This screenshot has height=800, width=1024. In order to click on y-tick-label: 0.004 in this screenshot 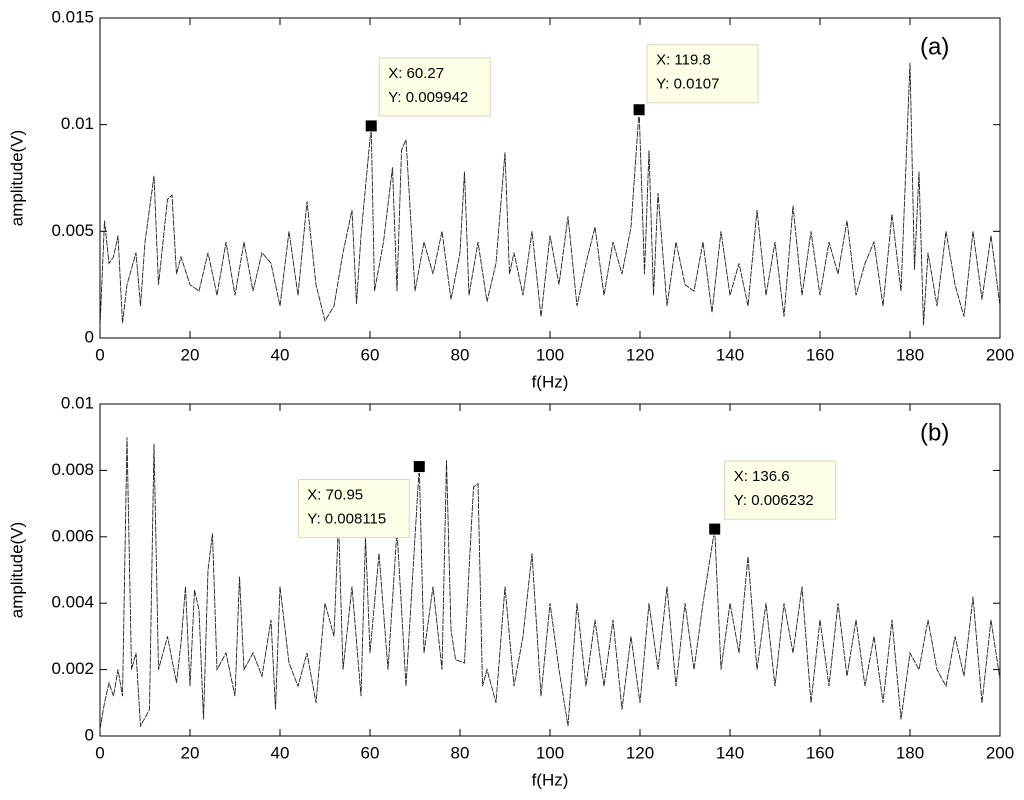, I will do `click(72, 602)`.